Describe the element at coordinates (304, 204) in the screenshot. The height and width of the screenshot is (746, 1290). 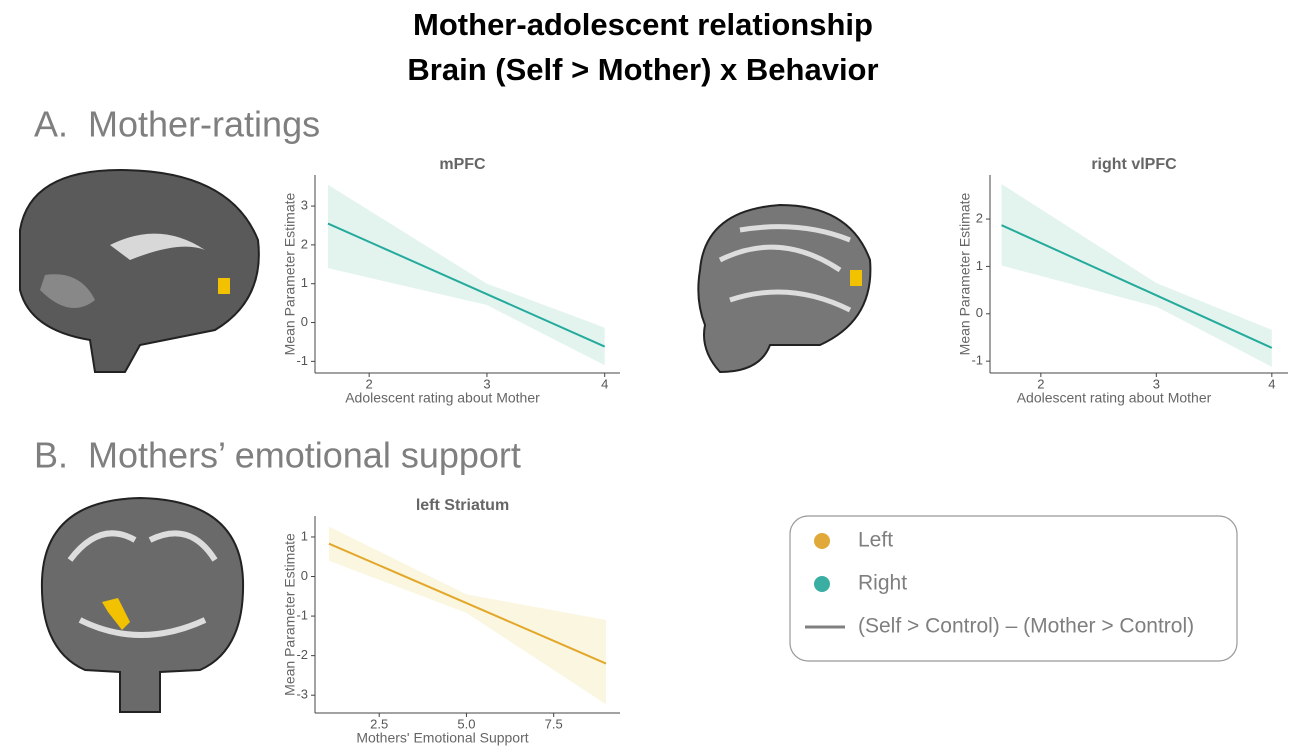
I see `y-tick-label: 3` at that location.